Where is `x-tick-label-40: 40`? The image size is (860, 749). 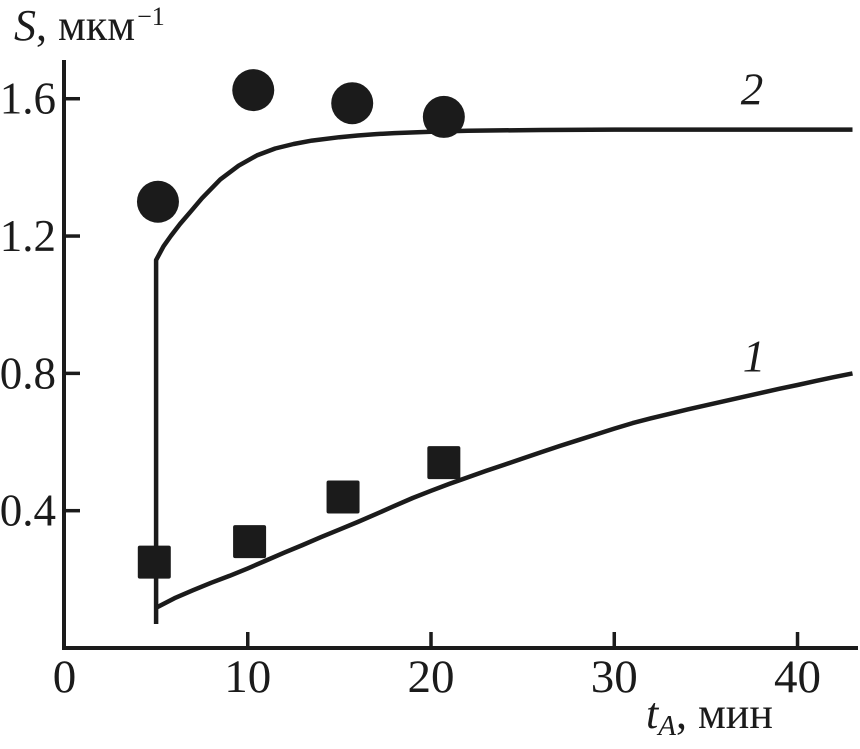 x-tick-label-40: 40 is located at coordinates (797, 677).